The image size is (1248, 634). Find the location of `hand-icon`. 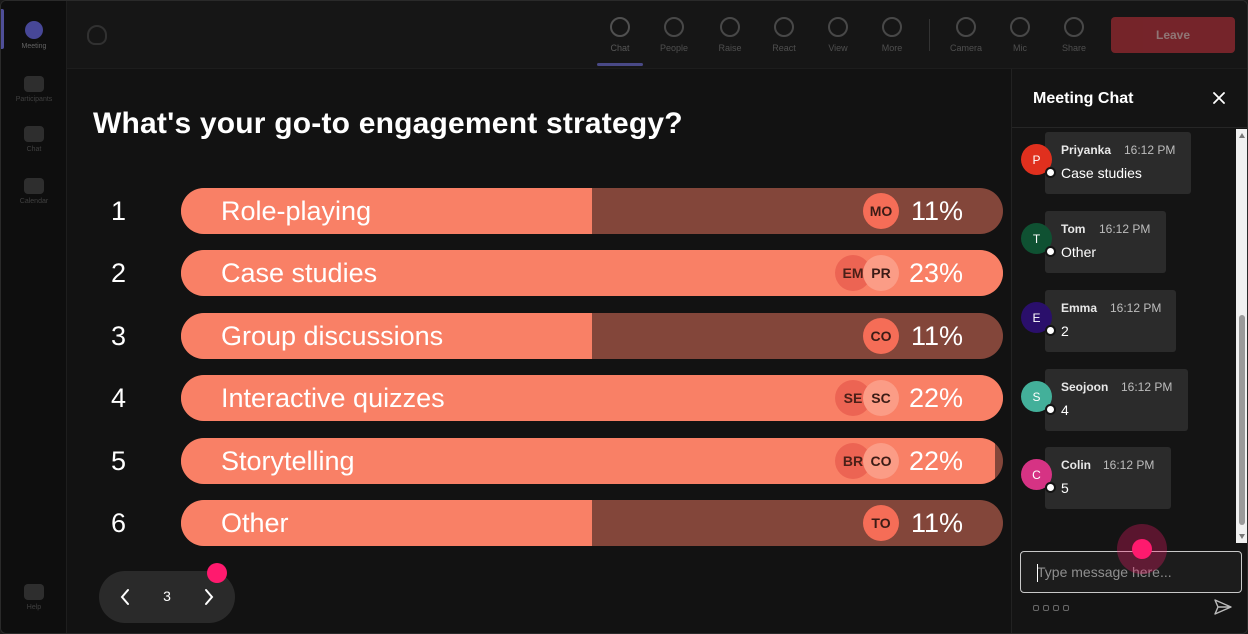

hand-icon is located at coordinates (730, 27).